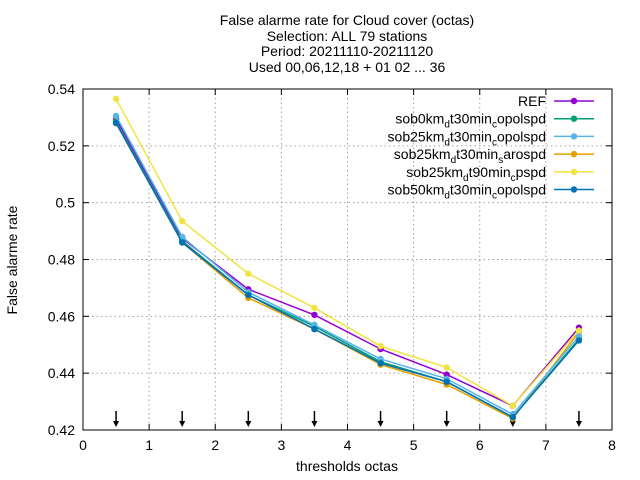  What do you see at coordinates (347, 466) in the screenshot?
I see `x-axis-label: thresholds octas` at bounding box center [347, 466].